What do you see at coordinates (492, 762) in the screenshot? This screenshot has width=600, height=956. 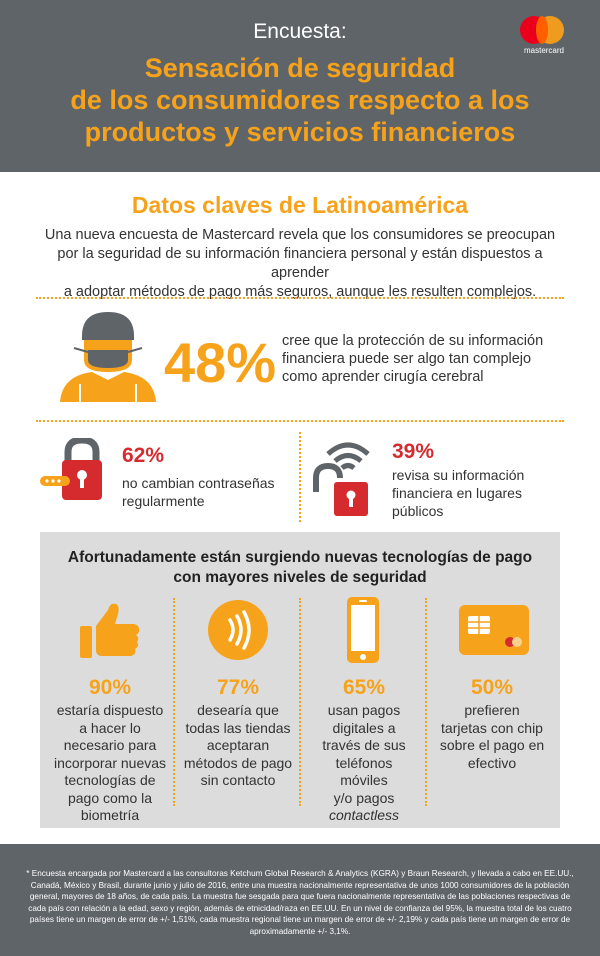 I see `text-line: efectivo` at bounding box center [492, 762].